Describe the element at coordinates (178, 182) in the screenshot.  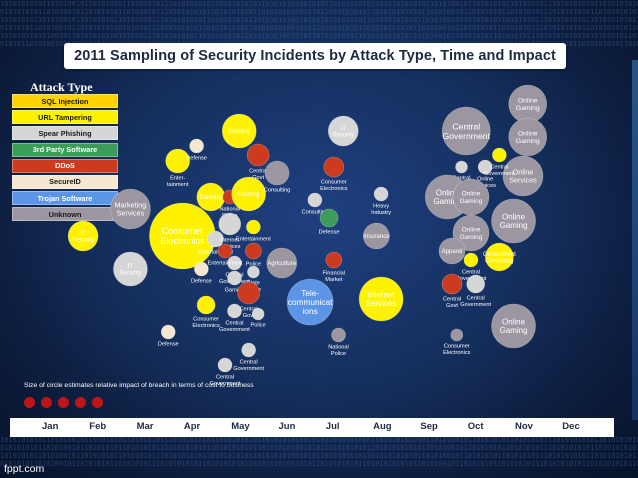
I see `incident-label: Enter-tainment` at that location.